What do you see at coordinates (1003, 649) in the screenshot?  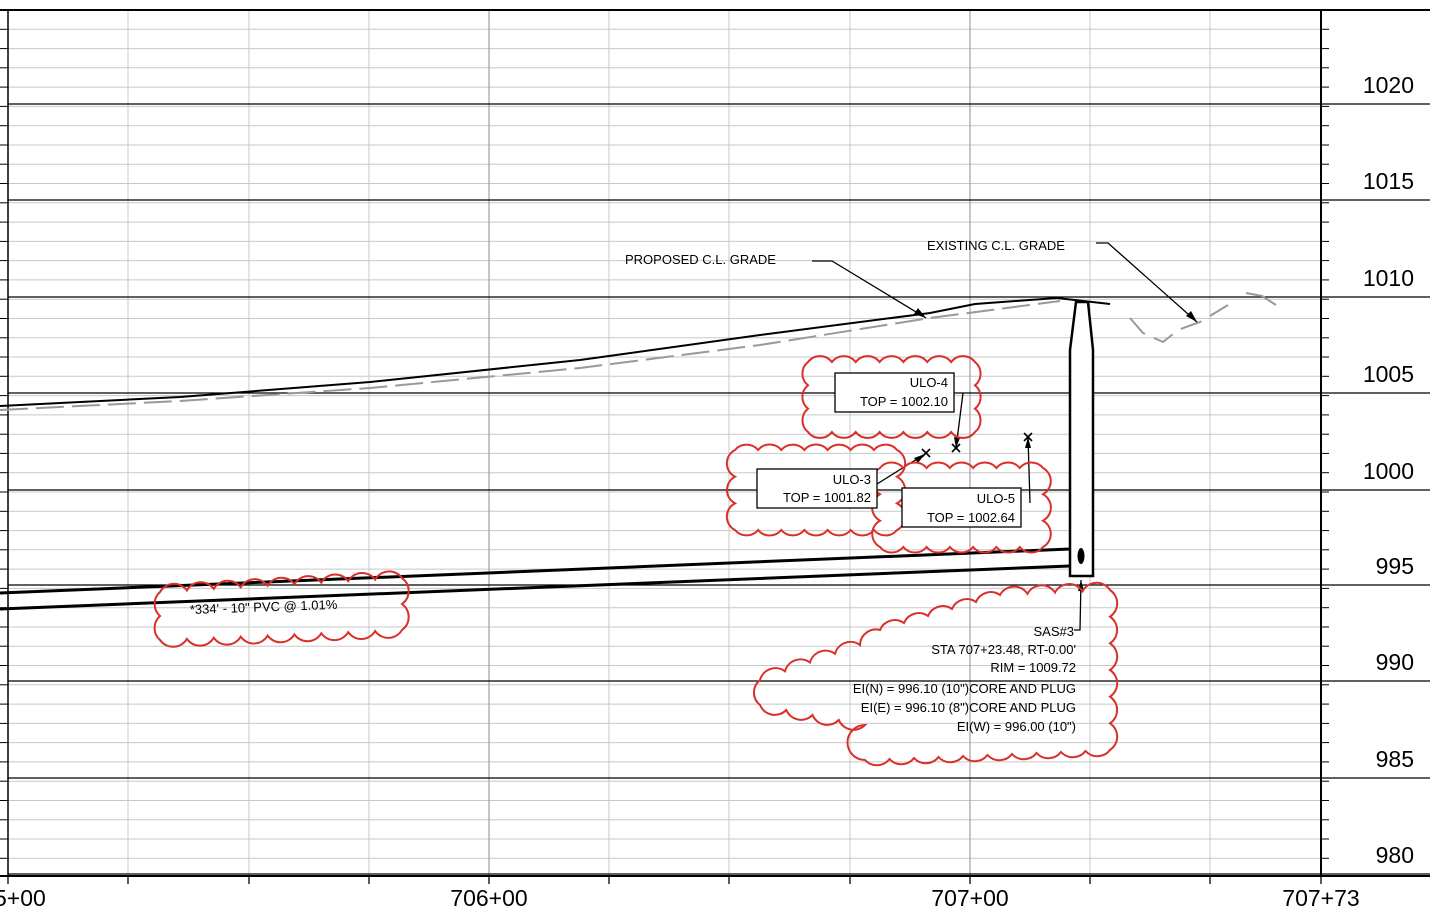 I see `manhole-station: STA 707+23.48, RT-0.00'` at bounding box center [1003, 649].